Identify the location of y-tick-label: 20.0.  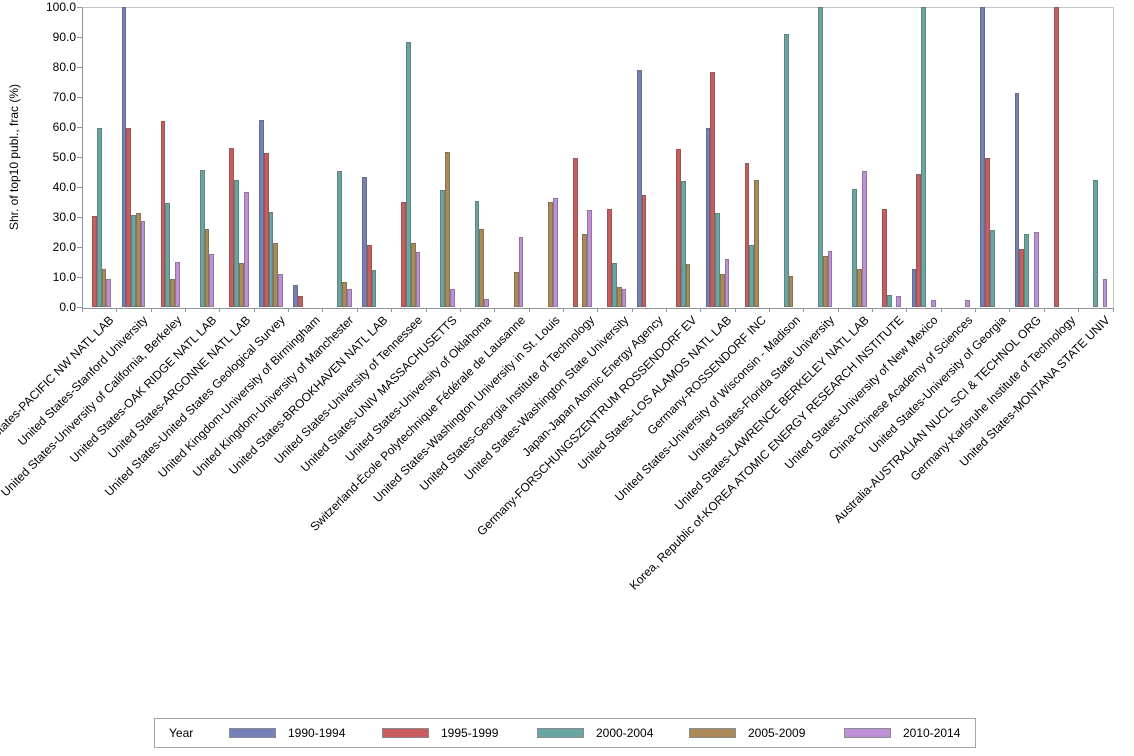
(64, 247).